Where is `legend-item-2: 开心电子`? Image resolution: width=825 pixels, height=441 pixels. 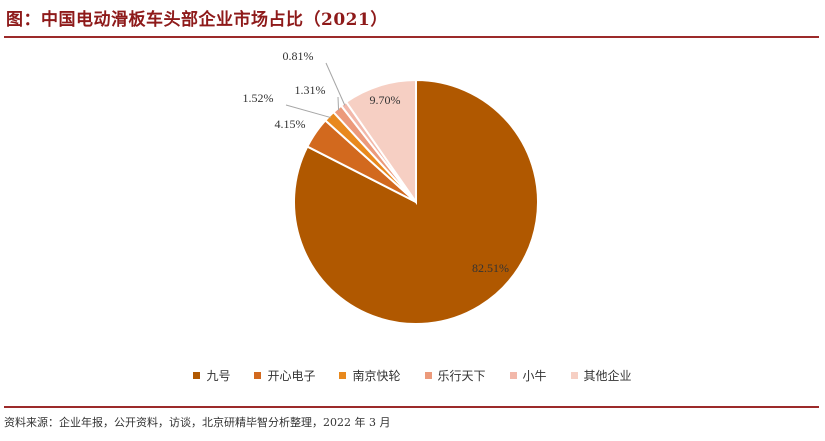
legend-item-2: 开心电子 is located at coordinates (284, 375).